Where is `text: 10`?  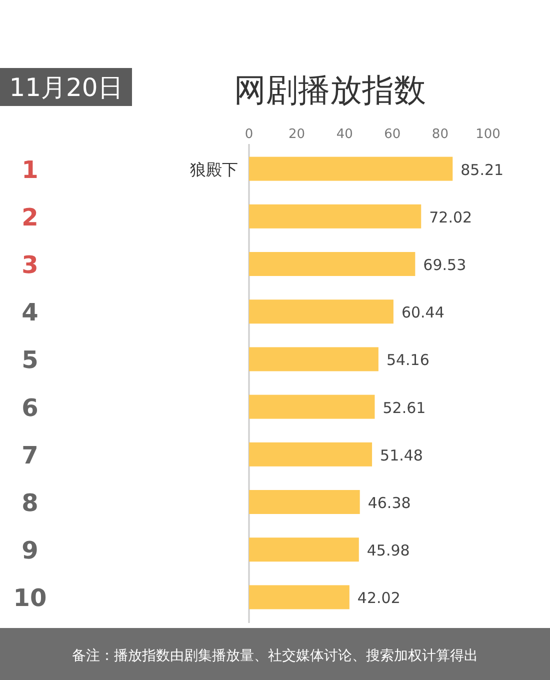 text: 10 is located at coordinates (30, 598).